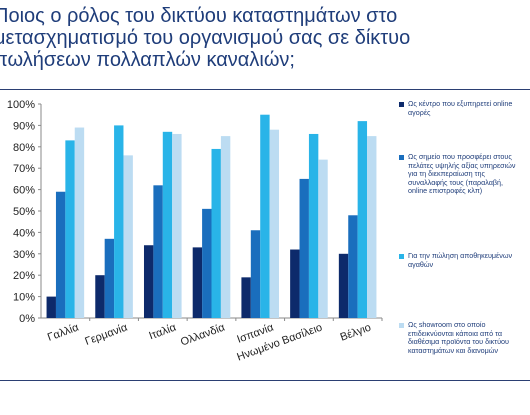 This screenshot has width=530, height=415. Describe the element at coordinates (356, 333) in the screenshot. I see `x-tick-label: Βέλγιο` at that location.